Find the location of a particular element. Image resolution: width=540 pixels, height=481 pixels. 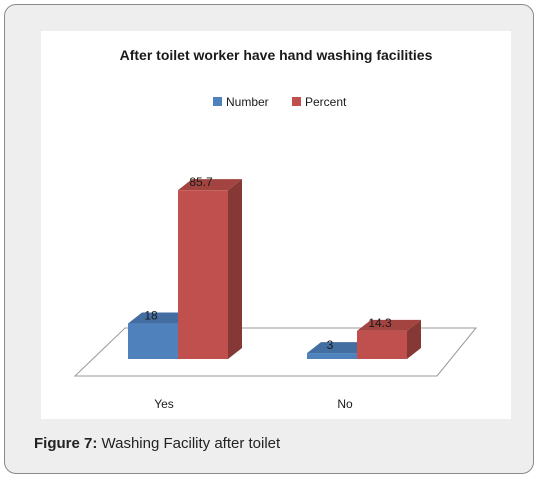

bar-yes-percent is located at coordinates (203, 274).